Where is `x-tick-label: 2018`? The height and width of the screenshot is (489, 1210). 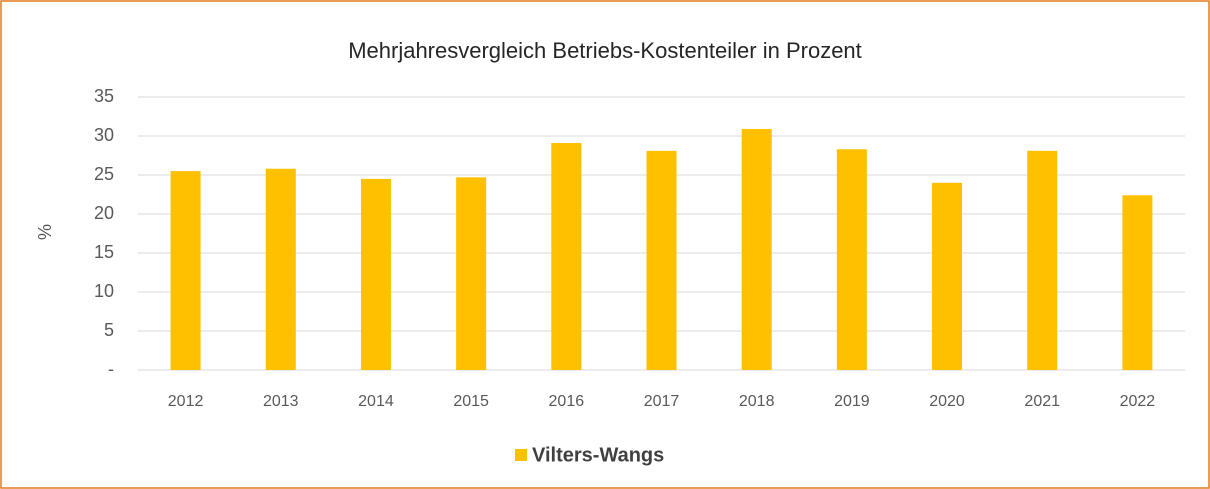
x-tick-label: 2018 is located at coordinates (757, 401).